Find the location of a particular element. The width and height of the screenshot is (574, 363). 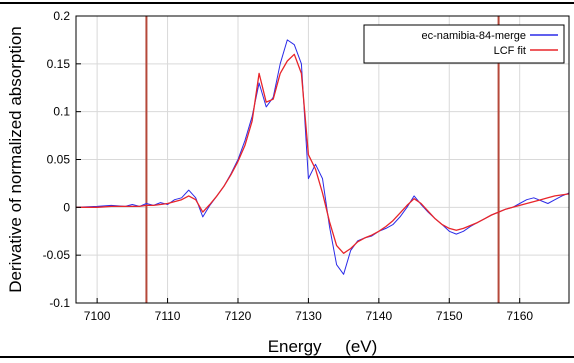

y-tick-label: 0.15 is located at coordinates (59, 64).